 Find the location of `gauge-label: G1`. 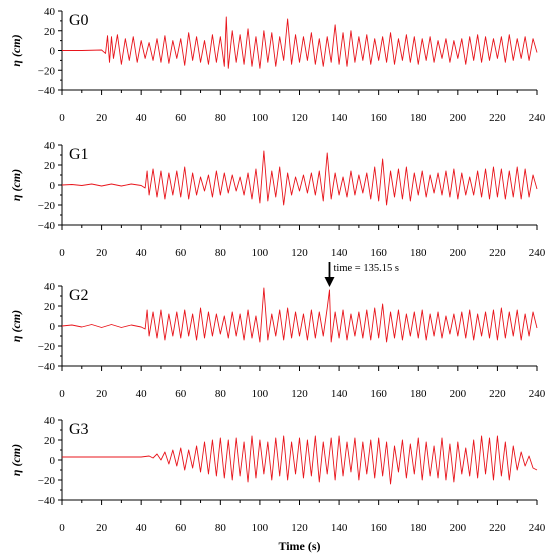

gauge-label: G1 is located at coordinates (79, 154).